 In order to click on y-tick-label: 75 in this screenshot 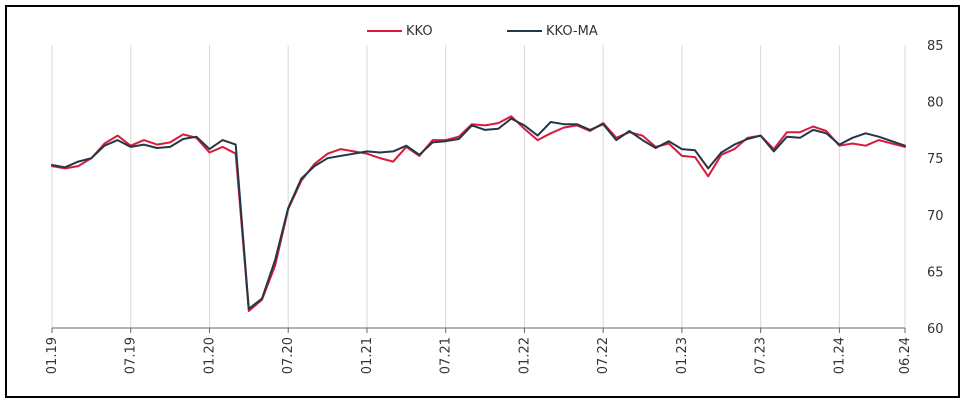, I will do `click(935, 159)`.